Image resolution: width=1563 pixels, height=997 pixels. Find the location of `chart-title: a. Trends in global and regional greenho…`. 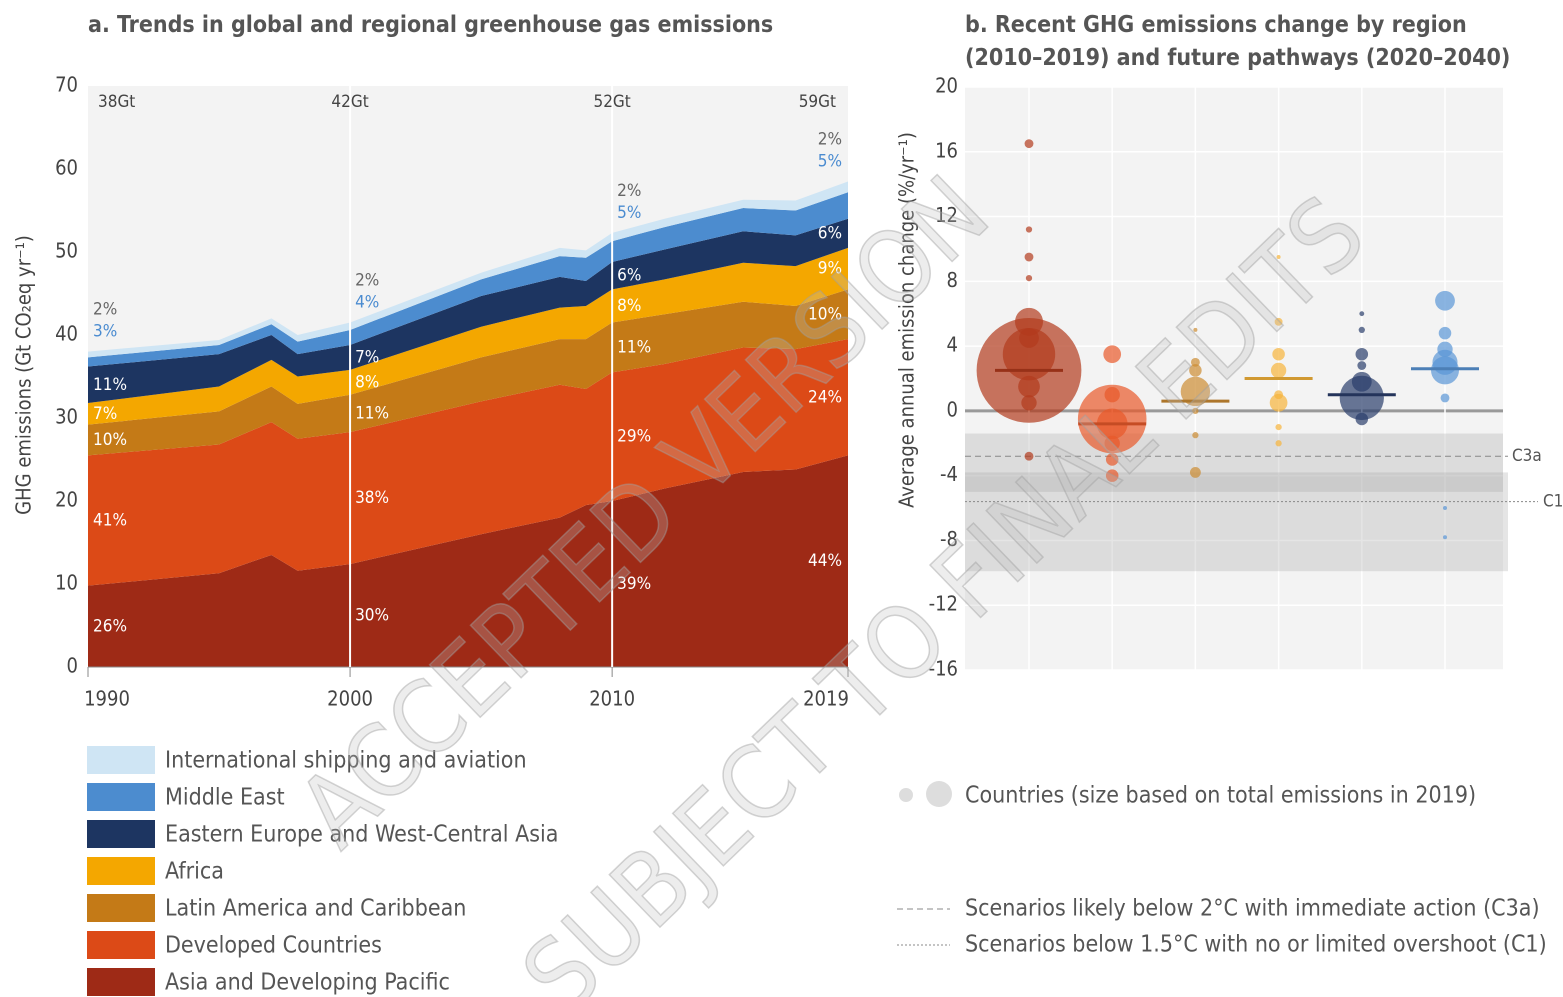

chart-title: a. Trends in global and regional greenho… is located at coordinates (430, 25).